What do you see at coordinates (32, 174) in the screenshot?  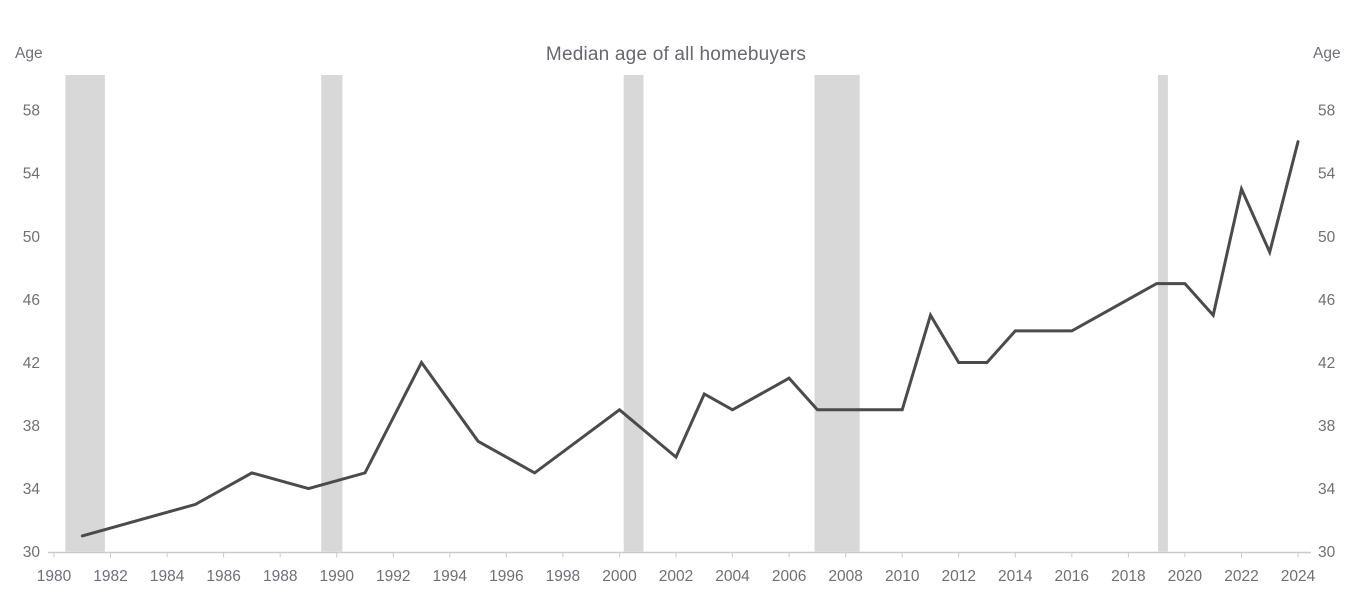 I see `y-tick-label-left: 54` at bounding box center [32, 174].